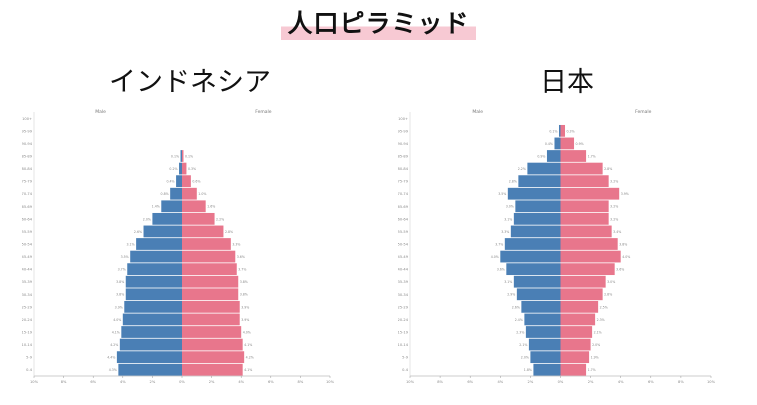  What do you see at coordinates (567, 82) in the screenshot?
I see `chart-title-japan: 日本` at bounding box center [567, 82].